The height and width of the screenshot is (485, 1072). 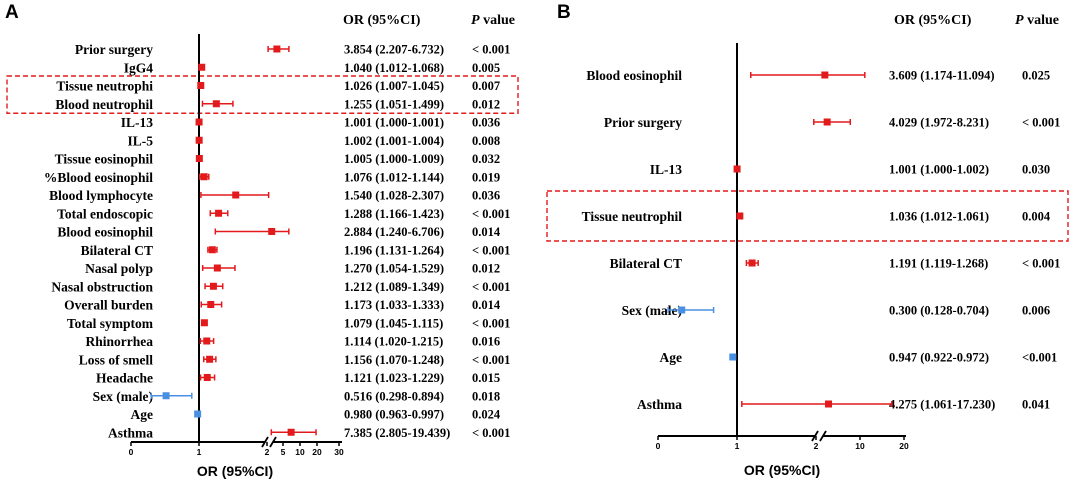 What do you see at coordinates (116, 359) in the screenshot?
I see `panel-a-row-loss-of-smell-label: Loss of smell` at bounding box center [116, 359].